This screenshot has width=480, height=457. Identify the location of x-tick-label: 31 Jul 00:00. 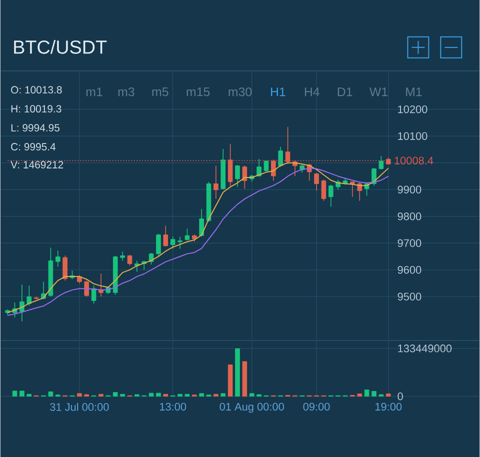
(79, 406).